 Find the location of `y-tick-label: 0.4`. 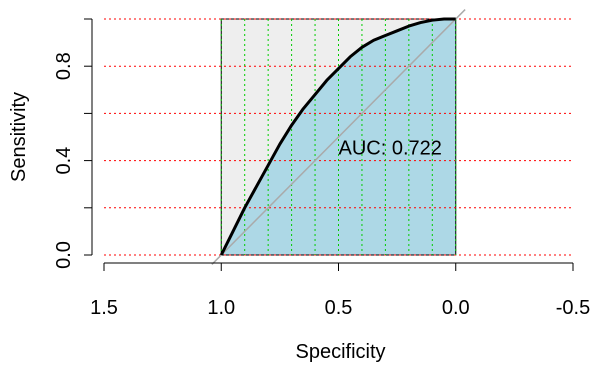

y-tick-label: 0.4 is located at coordinates (64, 161).